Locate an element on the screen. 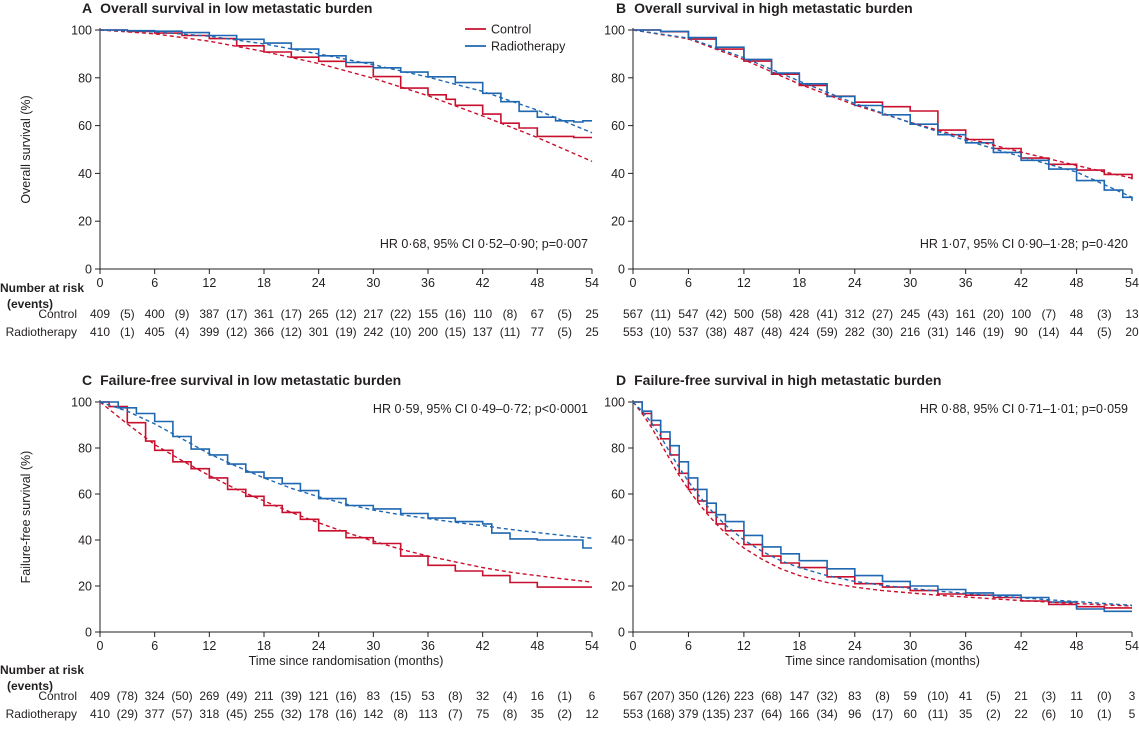  risk-events-value: (7) is located at coordinates (455, 714).